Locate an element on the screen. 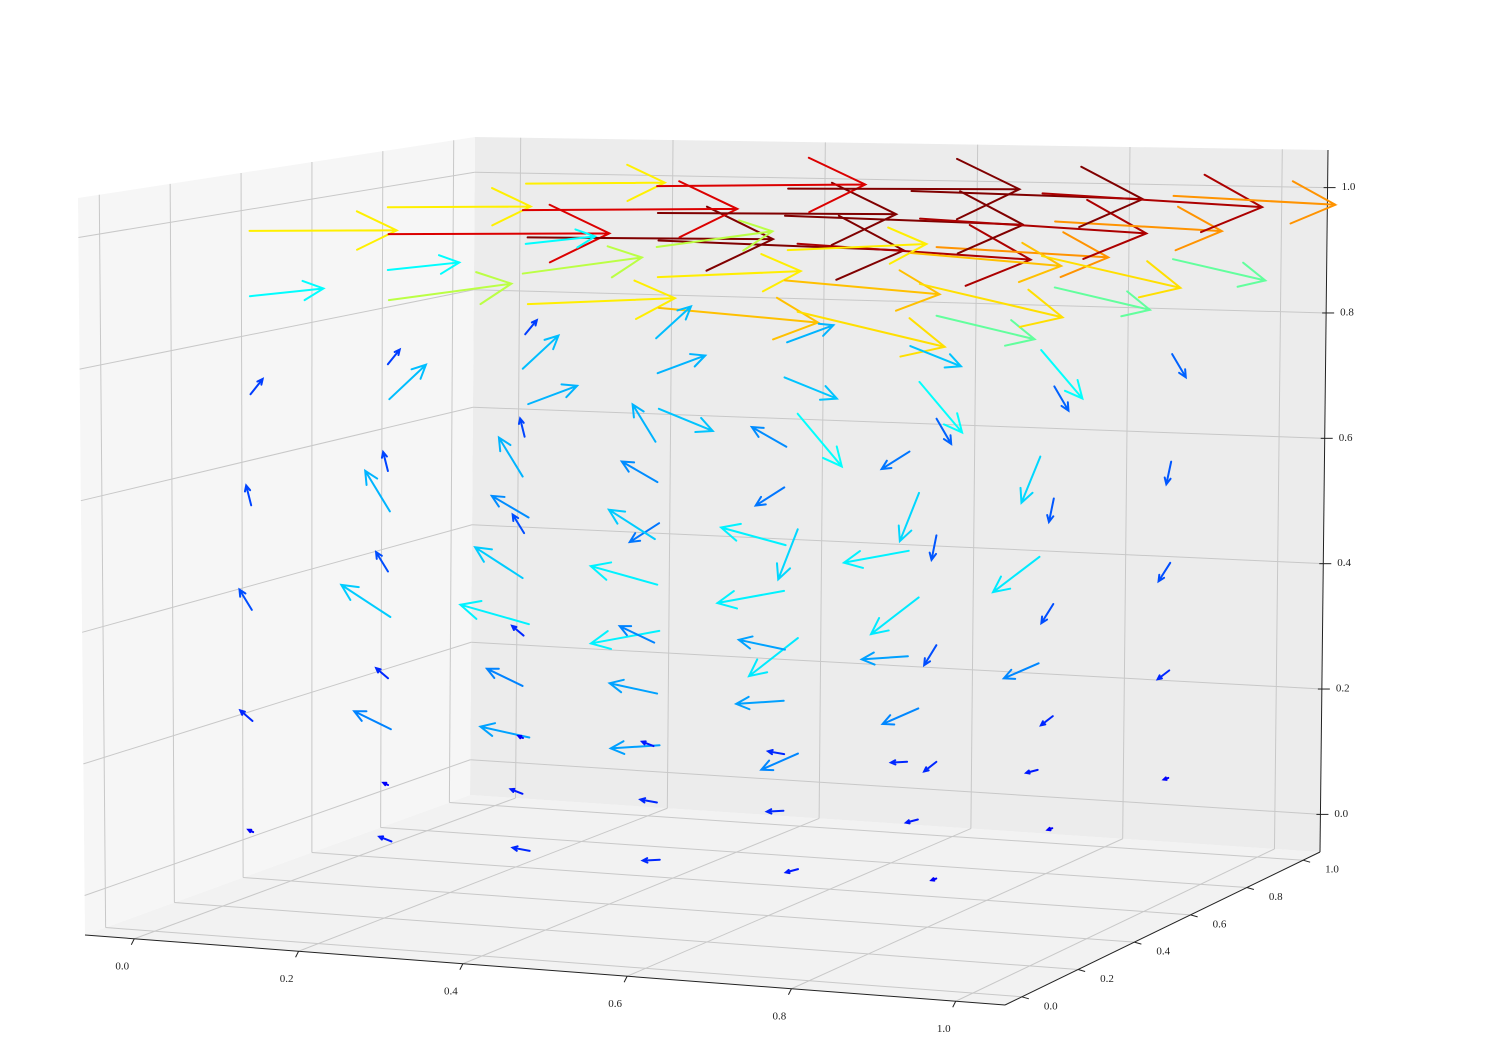  x-axis-line is located at coordinates (545, 970).